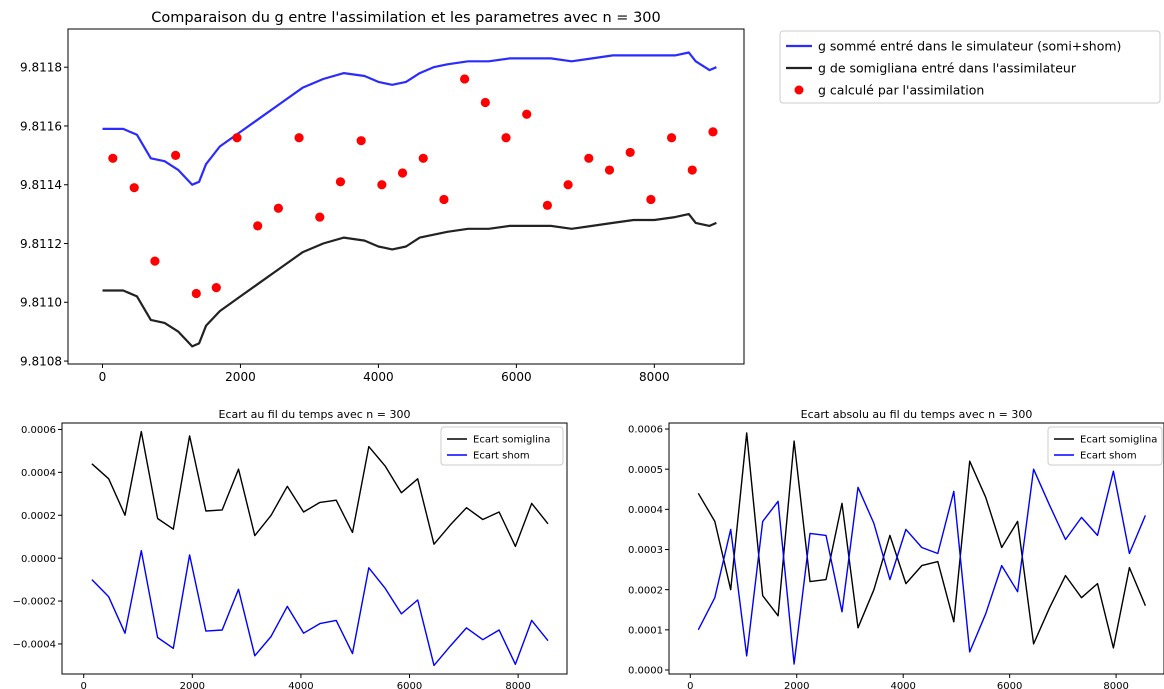 This screenshot has height=689, width=1164. What do you see at coordinates (41, 361) in the screenshot?
I see `y-tick-label: 9.8108` at bounding box center [41, 361].